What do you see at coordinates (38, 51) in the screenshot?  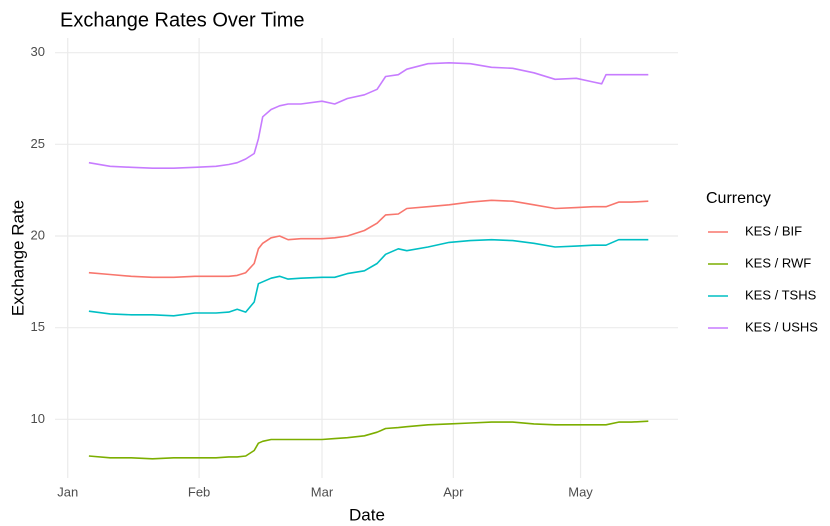 I see `y-tick-label: 30` at bounding box center [38, 51].